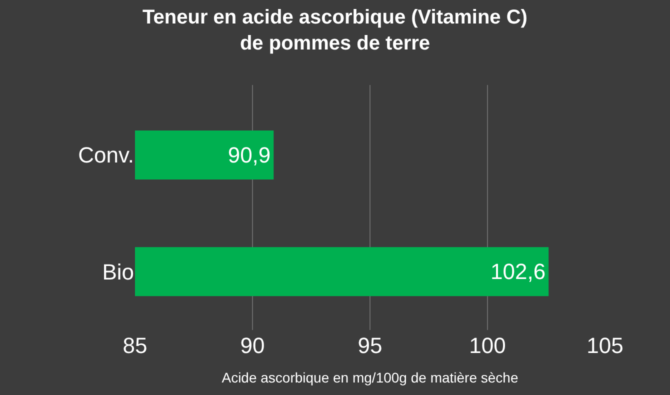 This screenshot has height=395, width=670. What do you see at coordinates (487, 345) in the screenshot?
I see `x-tick-label: 100` at bounding box center [487, 345].